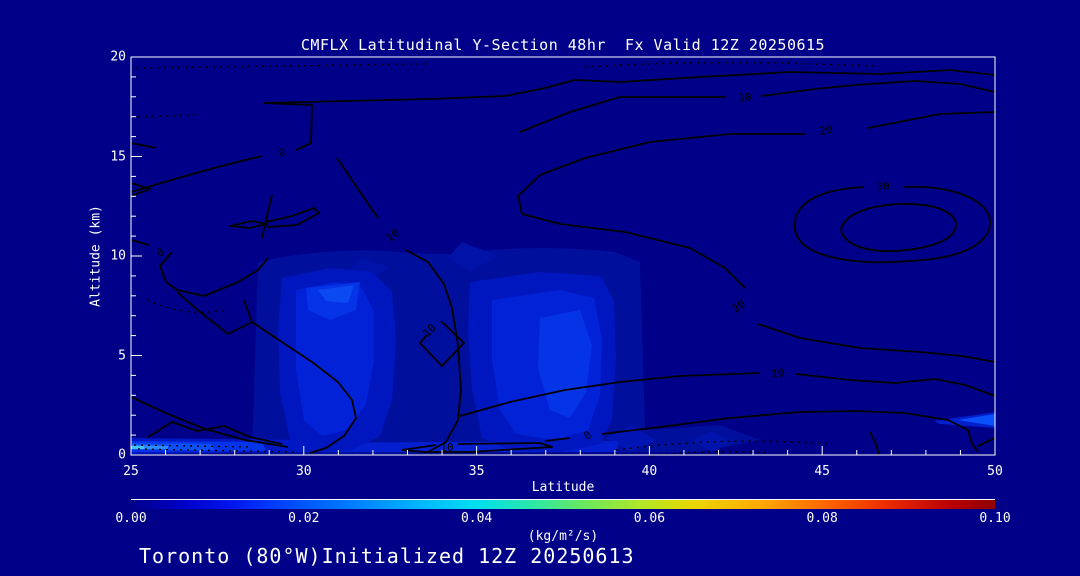  I want to click on y-tick-label: 0, so click(122, 455).